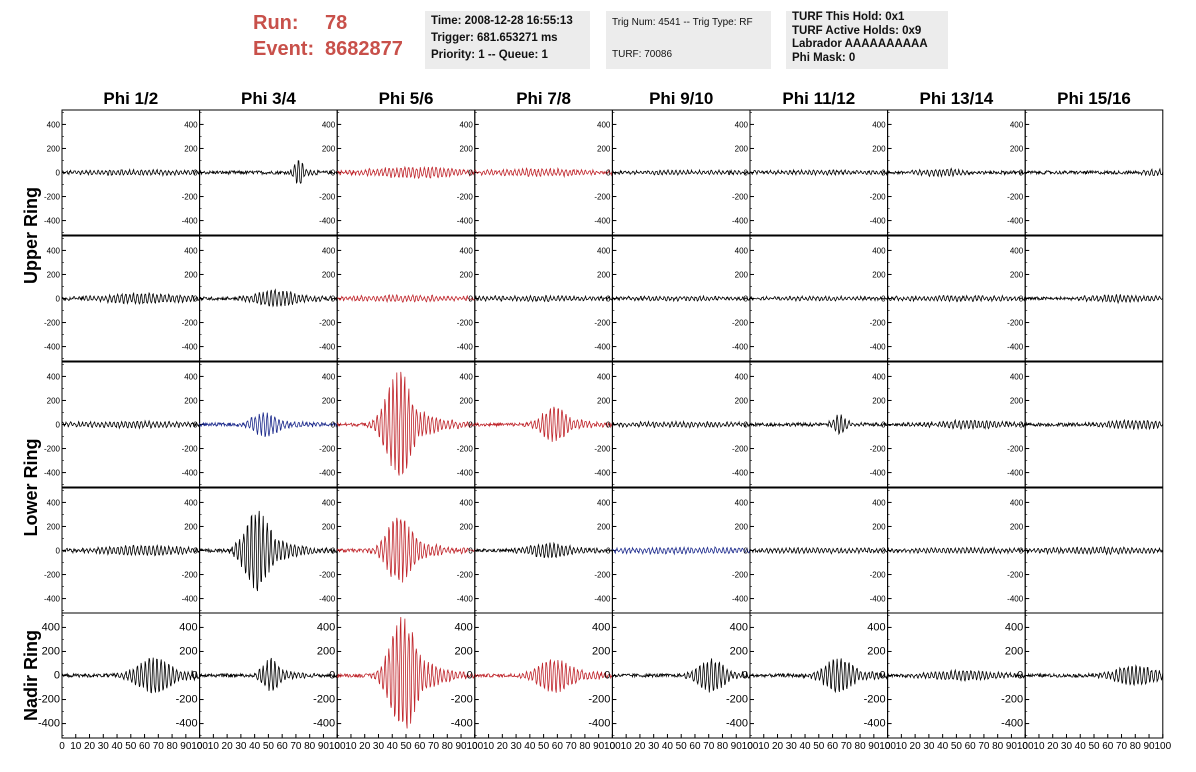  I want to click on turf-active-text: TURF Active Holds: 0x9, so click(857, 30).